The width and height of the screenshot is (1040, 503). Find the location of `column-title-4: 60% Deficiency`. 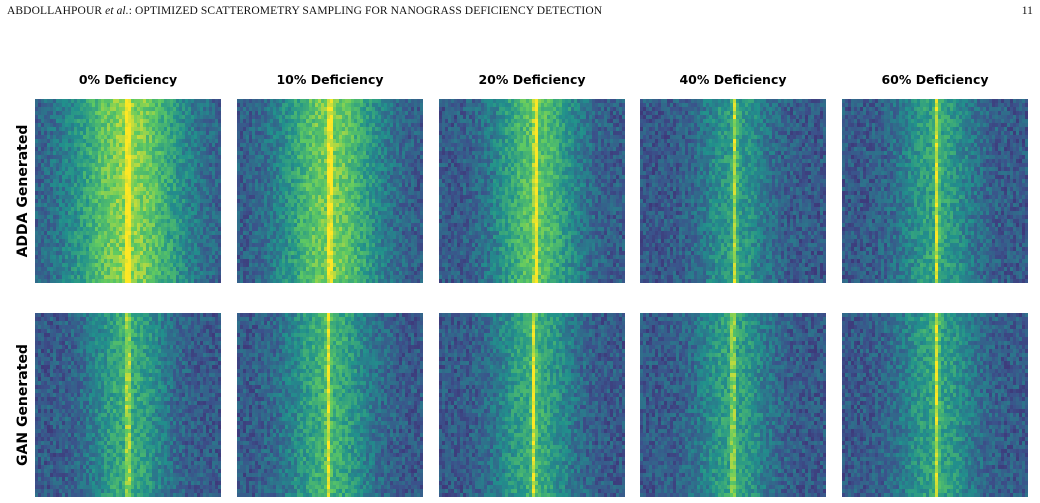

column-title-4: 60% Deficiency is located at coordinates (935, 79).